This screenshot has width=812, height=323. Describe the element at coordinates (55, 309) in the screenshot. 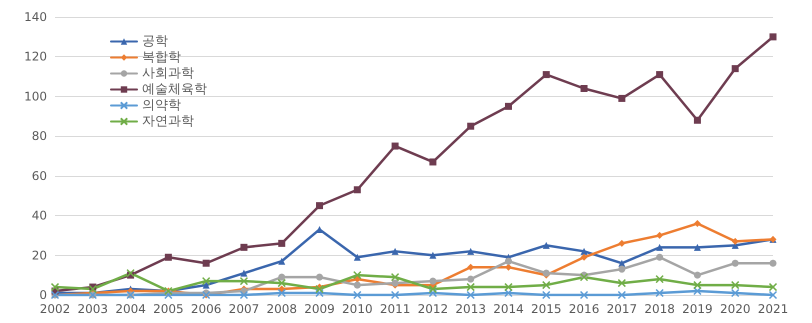

I see `x-tick-label: 2002` at that location.